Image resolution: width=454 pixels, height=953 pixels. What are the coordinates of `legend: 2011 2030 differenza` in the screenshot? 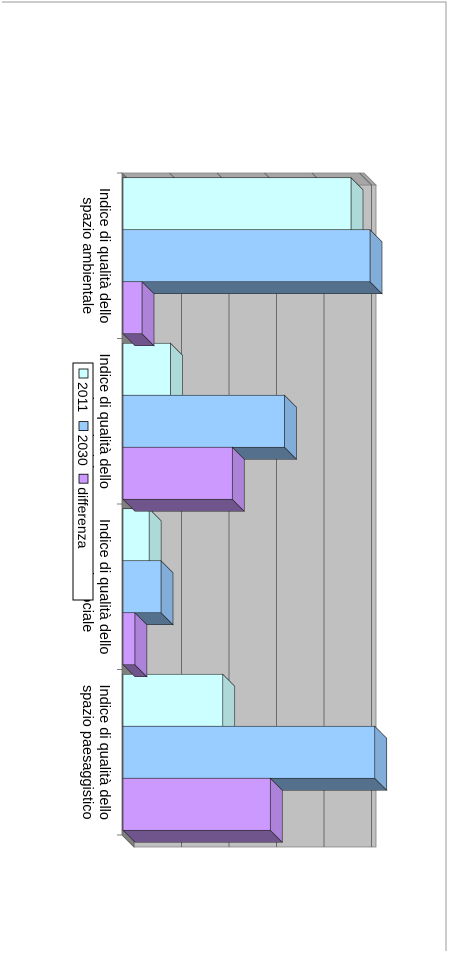 It's located at (83, 481).